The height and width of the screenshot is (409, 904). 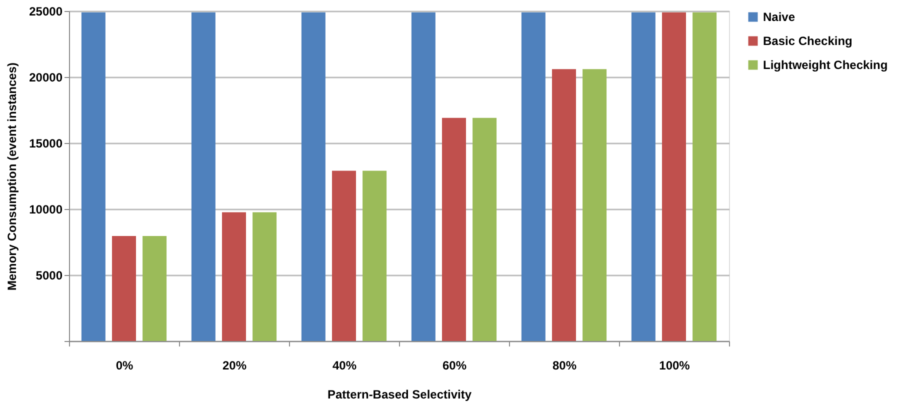 What do you see at coordinates (46, 11) in the screenshot?
I see `y-tick-label: 25000` at bounding box center [46, 11].